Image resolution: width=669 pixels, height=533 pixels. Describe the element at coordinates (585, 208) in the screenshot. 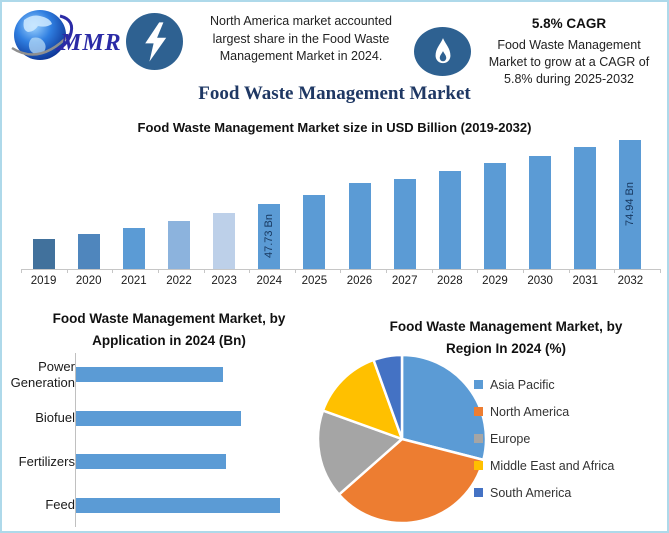

I see `bar-2031` at that location.